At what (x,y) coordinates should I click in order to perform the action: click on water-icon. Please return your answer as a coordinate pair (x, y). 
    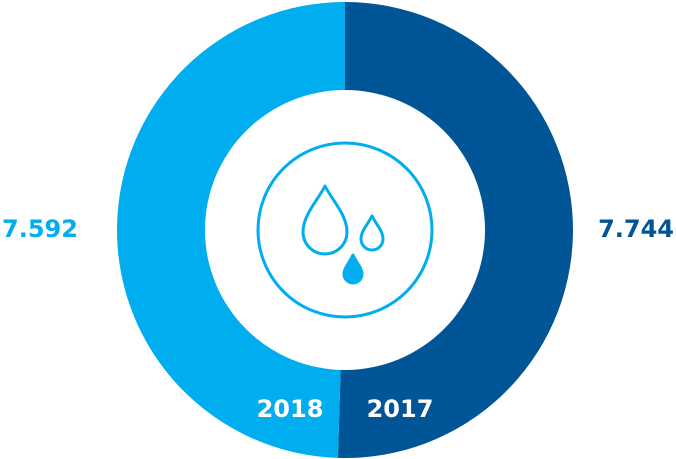
    Looking at the image, I should click on (345, 230).